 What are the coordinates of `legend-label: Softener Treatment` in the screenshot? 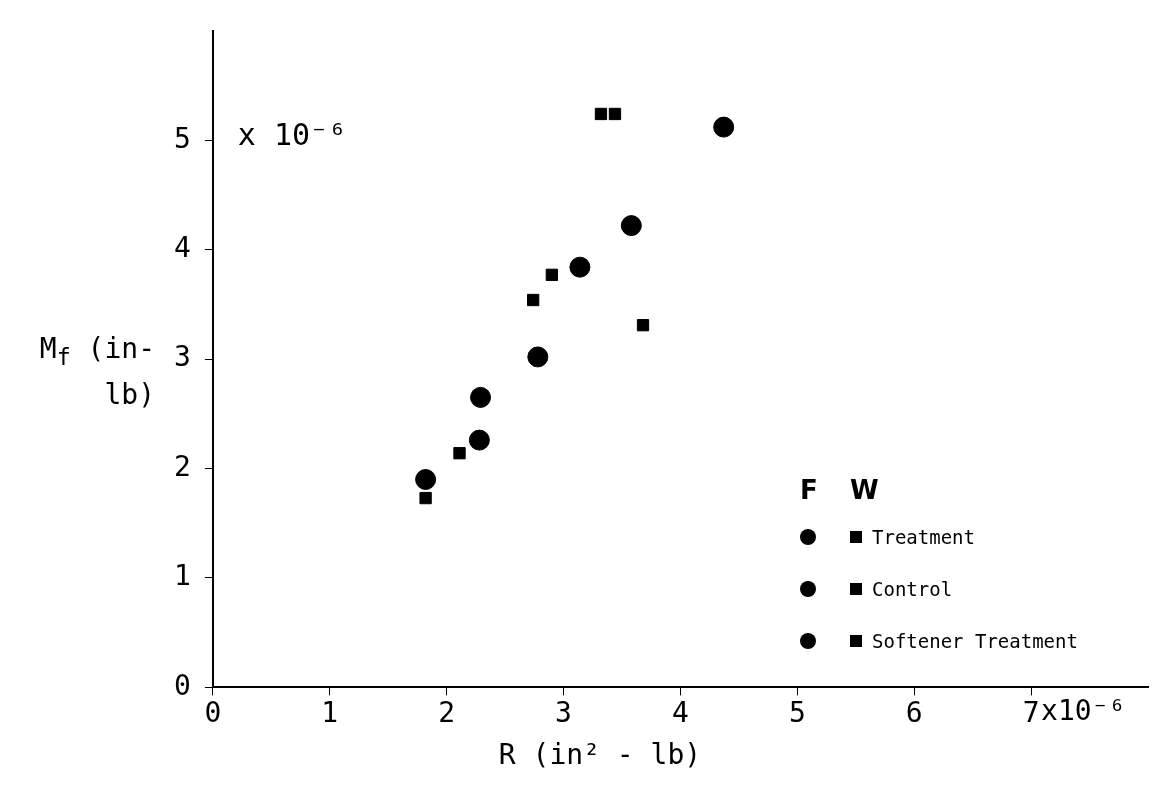 It's located at (975, 641).